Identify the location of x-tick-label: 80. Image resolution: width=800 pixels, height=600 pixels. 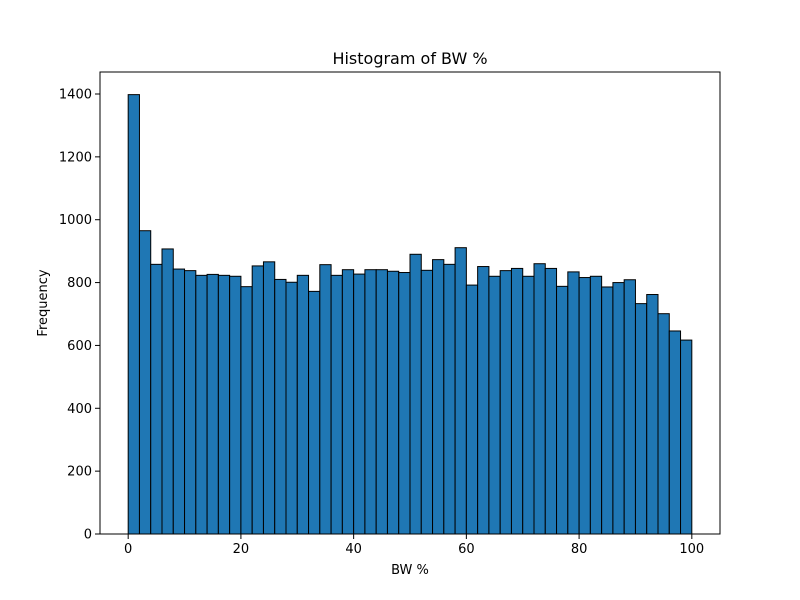
(579, 549).